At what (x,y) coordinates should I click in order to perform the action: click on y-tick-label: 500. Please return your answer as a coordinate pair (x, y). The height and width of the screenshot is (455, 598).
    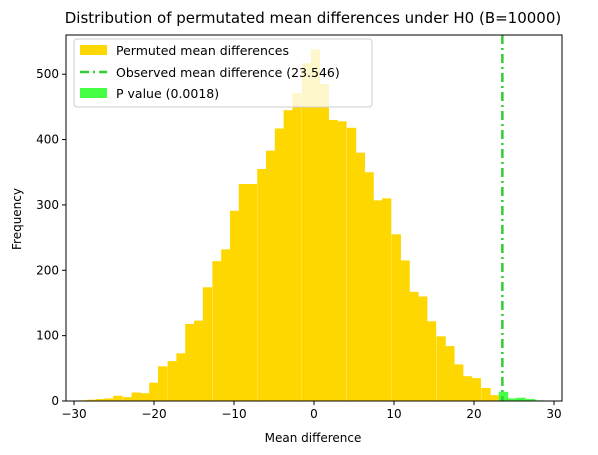
    Looking at the image, I should click on (47, 74).